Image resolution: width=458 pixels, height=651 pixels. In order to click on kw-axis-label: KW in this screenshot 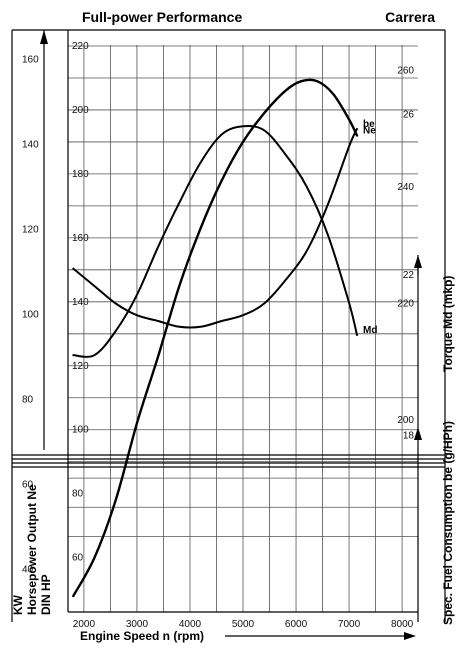, I will do `click(18, 604)`.